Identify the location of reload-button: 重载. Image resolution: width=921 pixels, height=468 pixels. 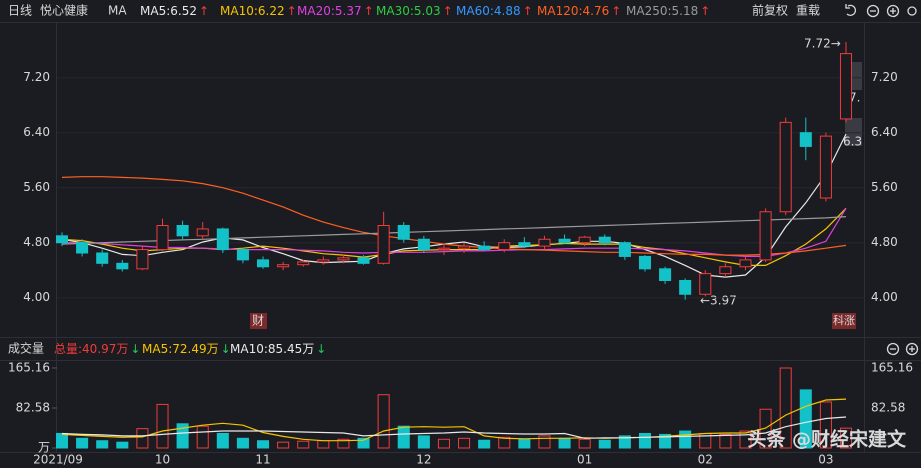
(808, 11).